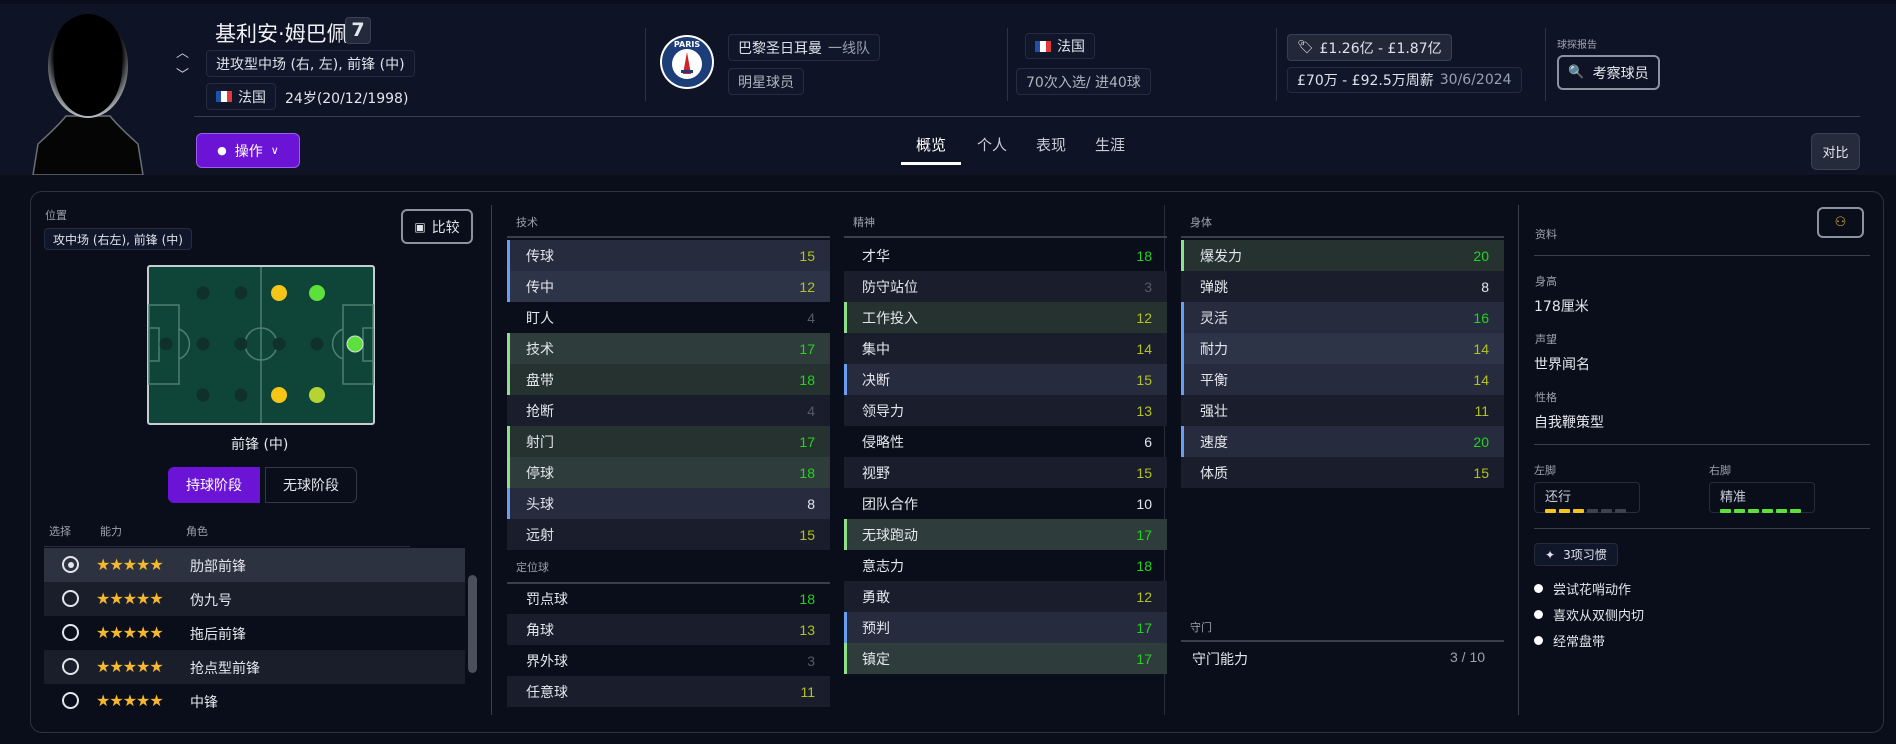  What do you see at coordinates (1005, 627) in the screenshot?
I see `attribute-row: 预判 17` at bounding box center [1005, 627].